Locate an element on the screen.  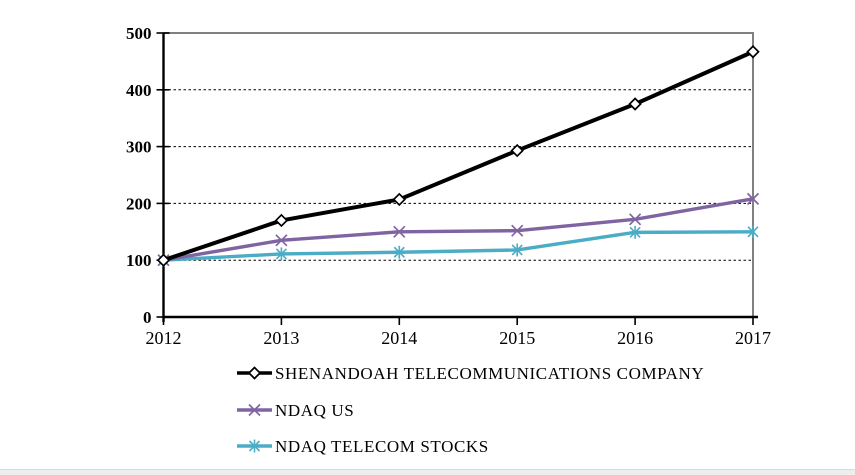
series-marker-ndaq-us-2014 is located at coordinates (399, 231).